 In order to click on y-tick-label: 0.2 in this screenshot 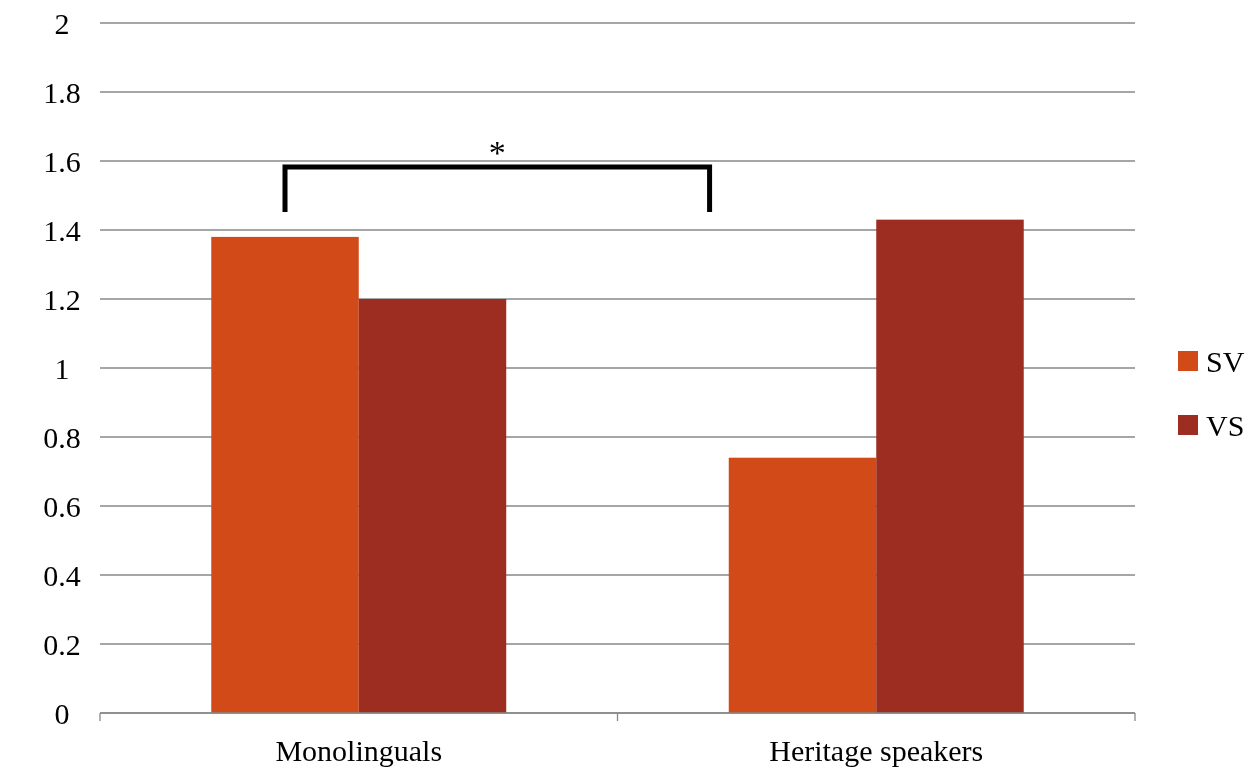, I will do `click(62, 644)`.